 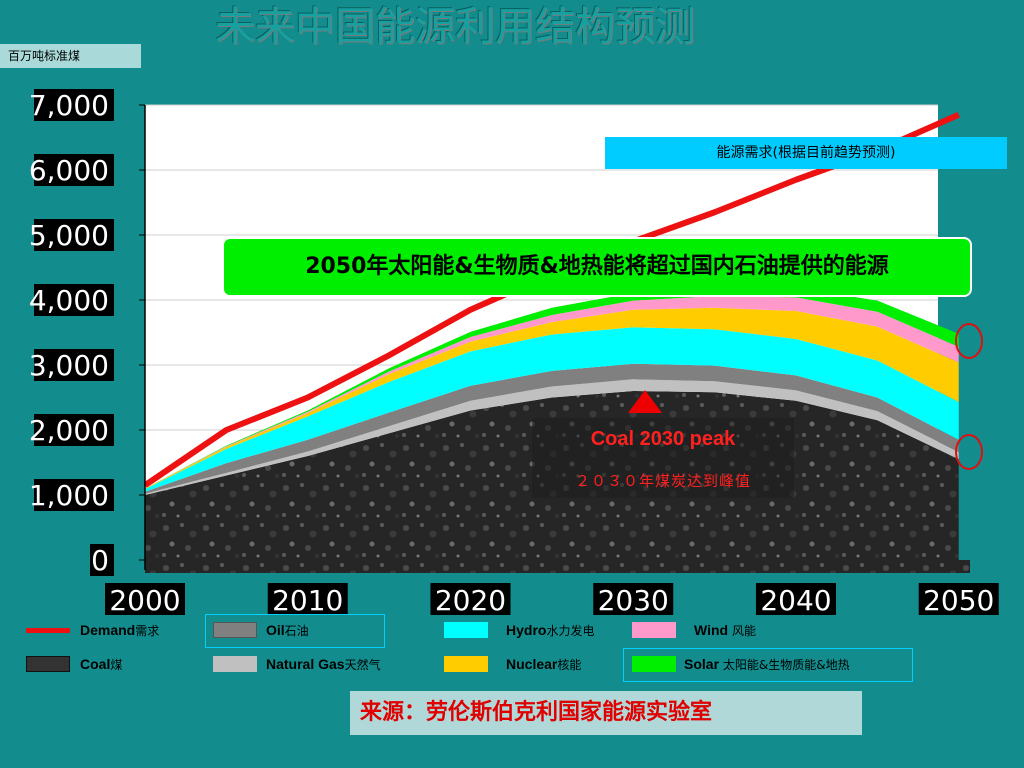 What do you see at coordinates (120, 630) in the screenshot?
I see `legend-demand: Demand需求` at bounding box center [120, 630].